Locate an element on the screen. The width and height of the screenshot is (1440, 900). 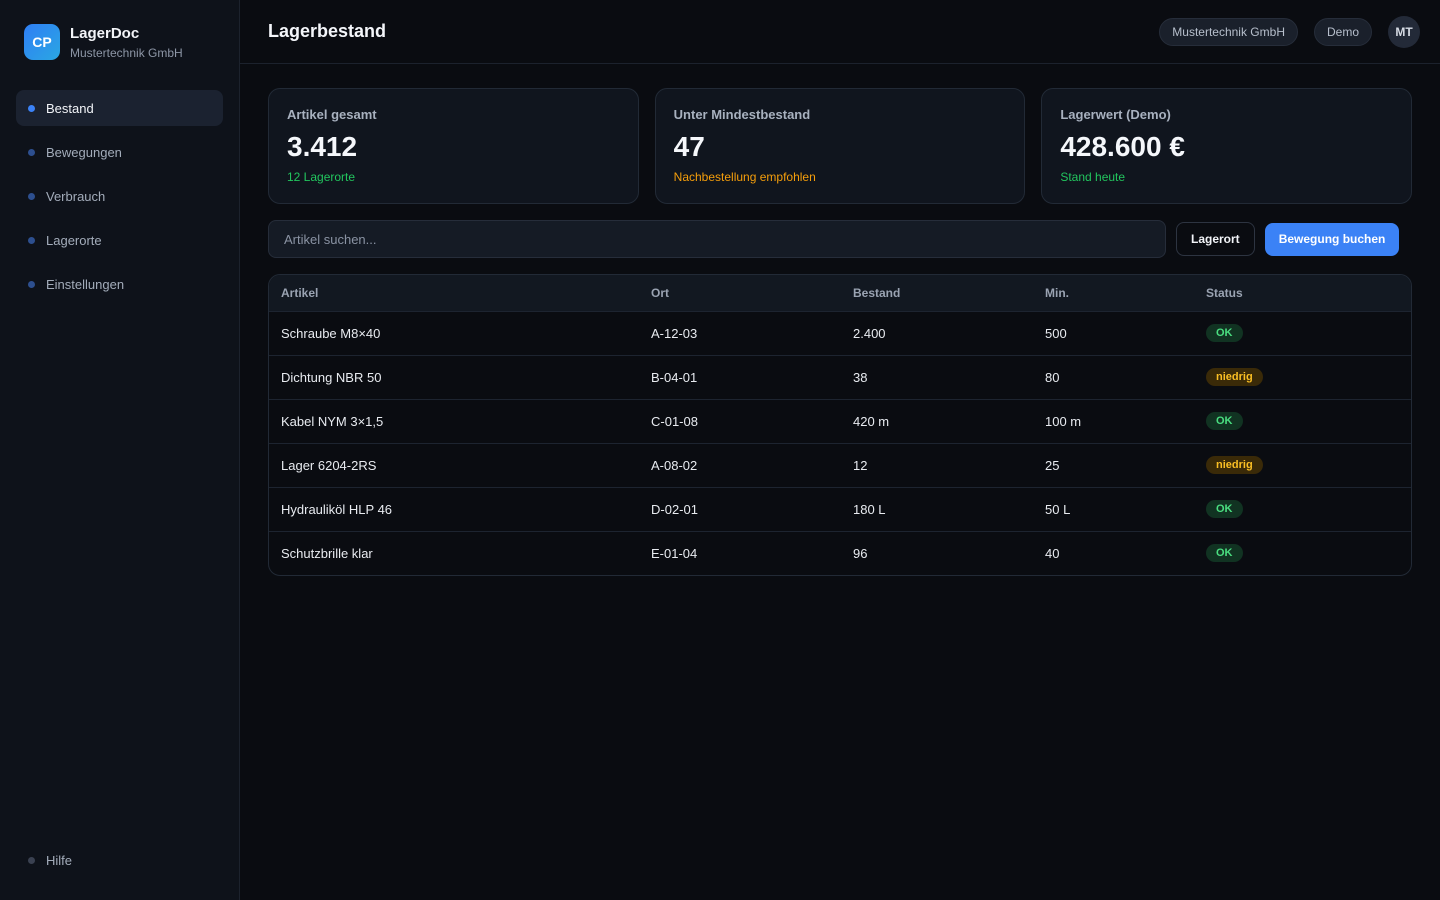
location-filter-button: Lagerort is located at coordinates (1215, 239).